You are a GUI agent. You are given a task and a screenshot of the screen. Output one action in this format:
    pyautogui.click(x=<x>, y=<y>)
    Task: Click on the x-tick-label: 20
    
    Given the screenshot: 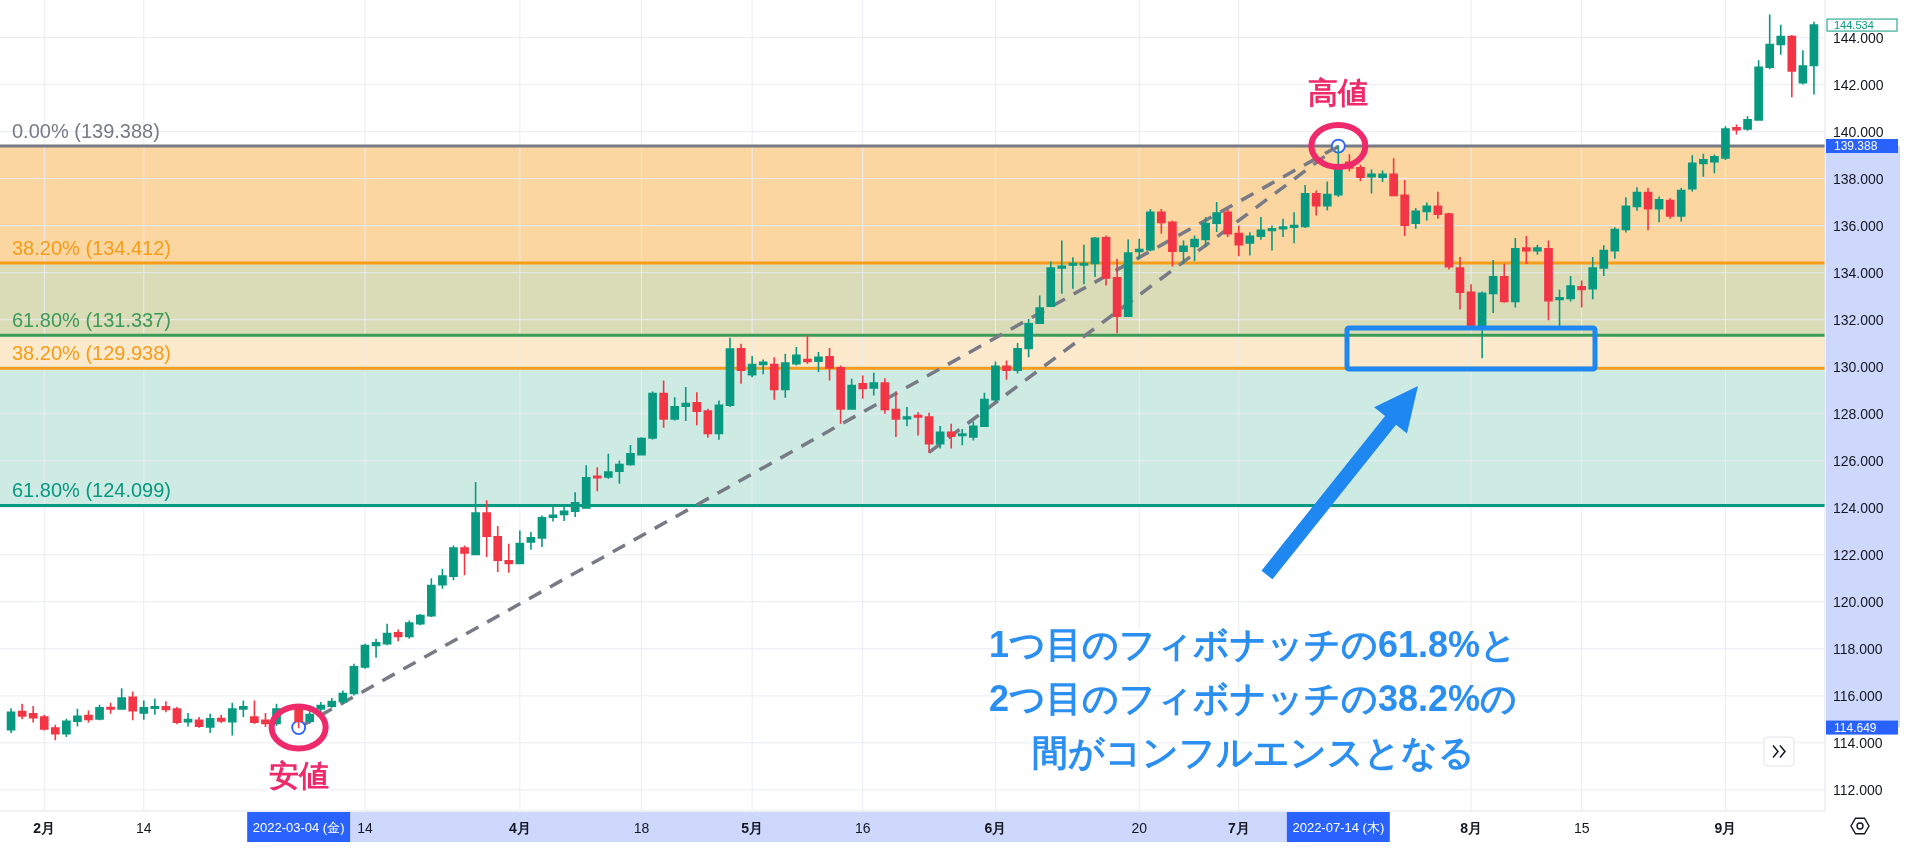 What is the action you would take?
    pyautogui.click(x=1139, y=827)
    